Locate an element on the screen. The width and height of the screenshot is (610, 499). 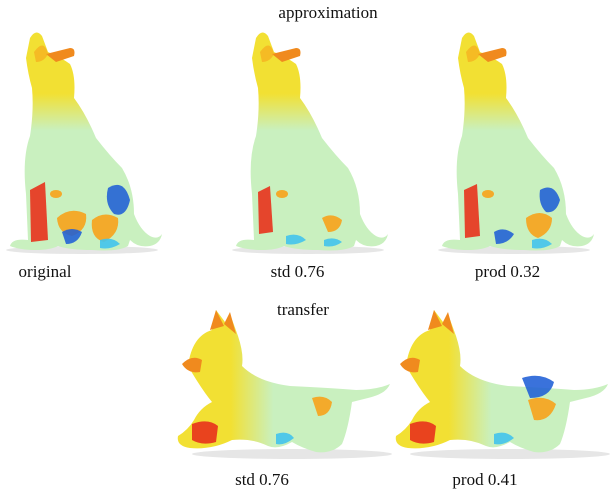
running-dog-std-panel is located at coordinates (283, 386).